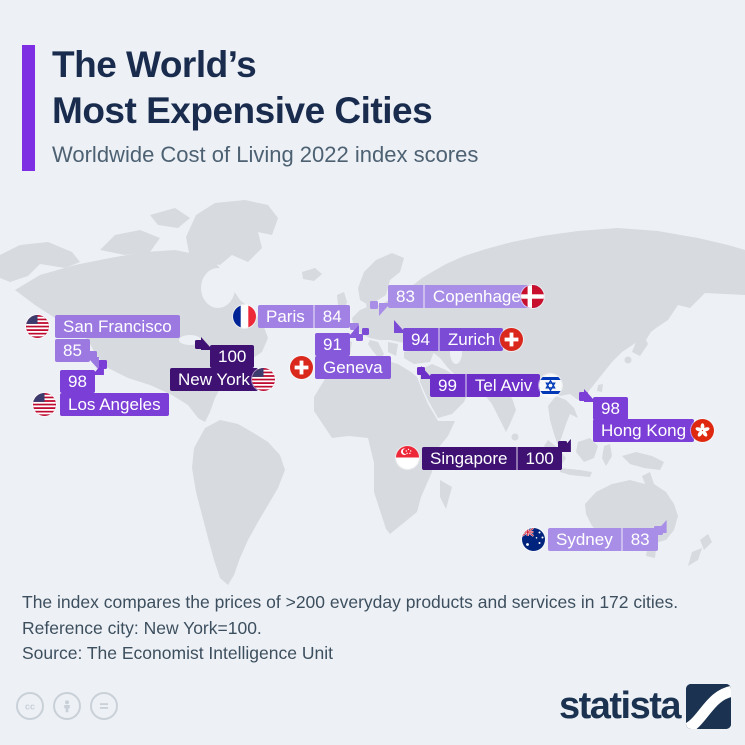 The height and width of the screenshot is (745, 745). I want to click on city-label: 99 Tel Aviv, so click(481, 381).